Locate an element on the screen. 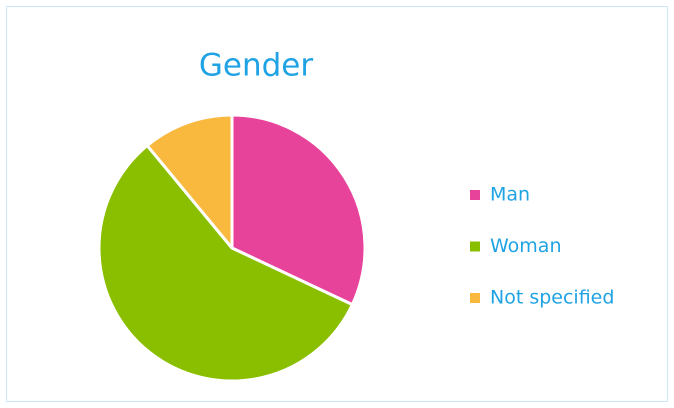 The width and height of the screenshot is (674, 408). legend-label: Man is located at coordinates (510, 195).